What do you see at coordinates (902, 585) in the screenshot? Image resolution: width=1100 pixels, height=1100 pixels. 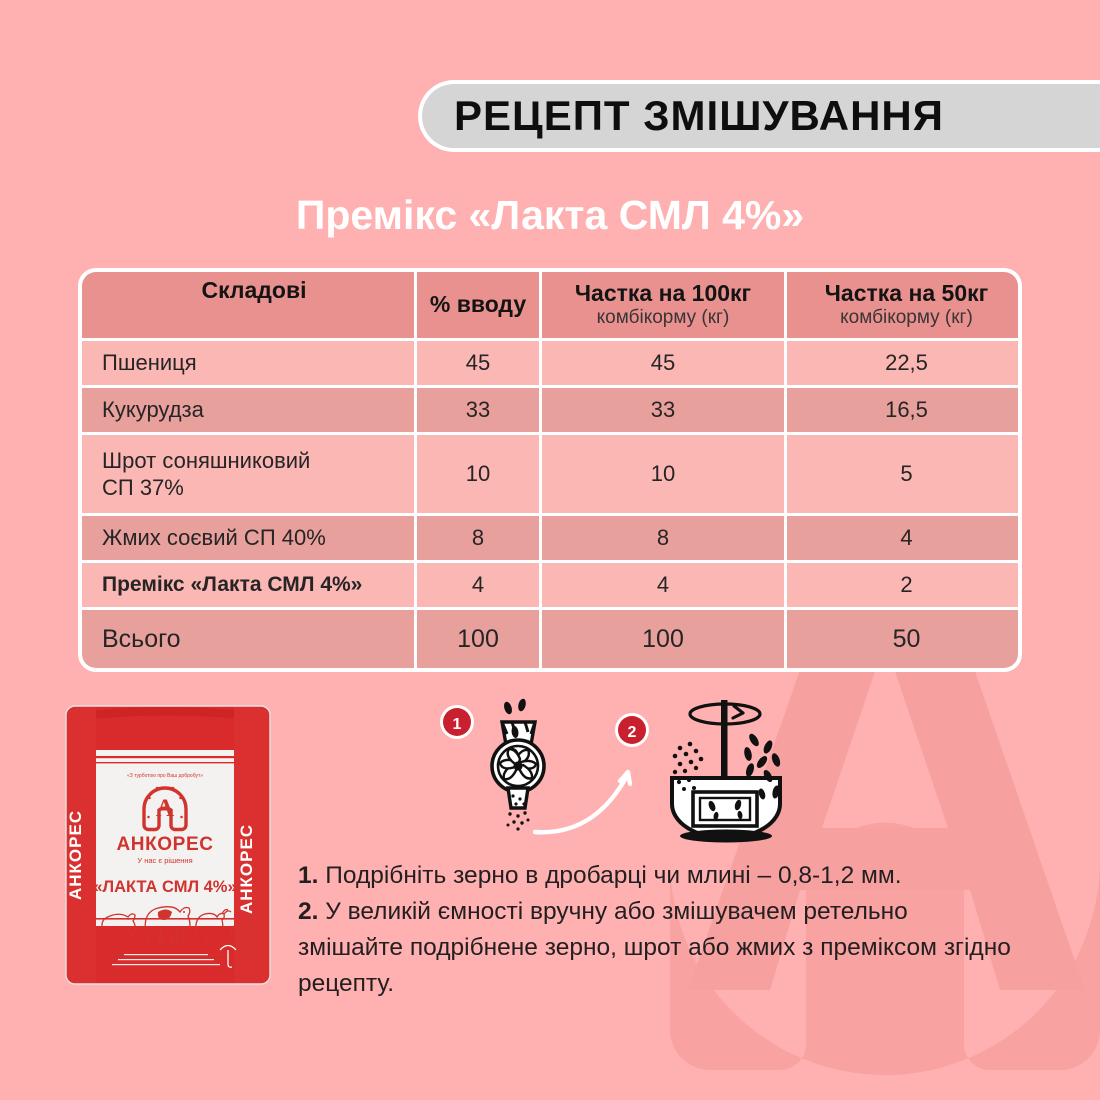 I see `cell-per-50kg: 2` at bounding box center [902, 585].